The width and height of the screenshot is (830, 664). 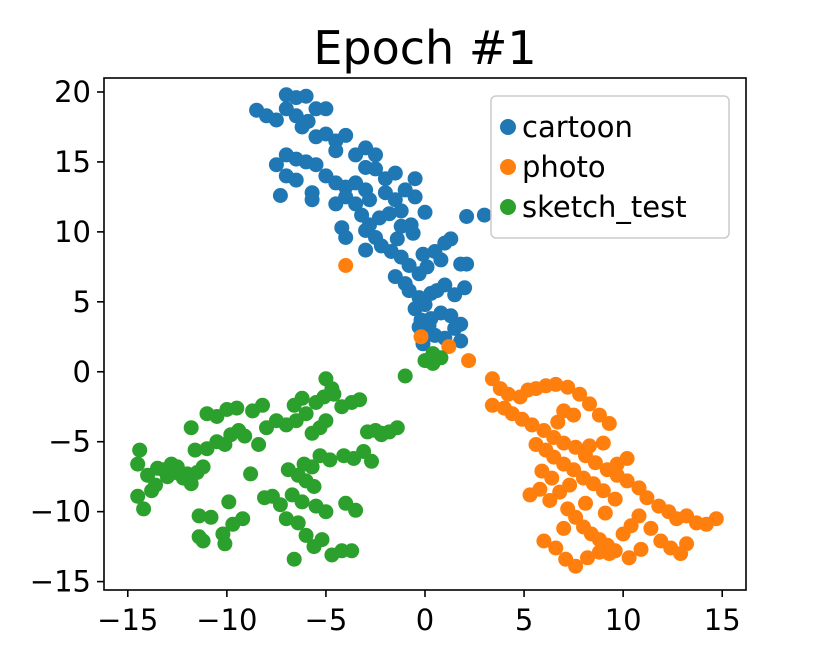 What do you see at coordinates (82, 372) in the screenshot?
I see `y-tick-label: 0` at bounding box center [82, 372].